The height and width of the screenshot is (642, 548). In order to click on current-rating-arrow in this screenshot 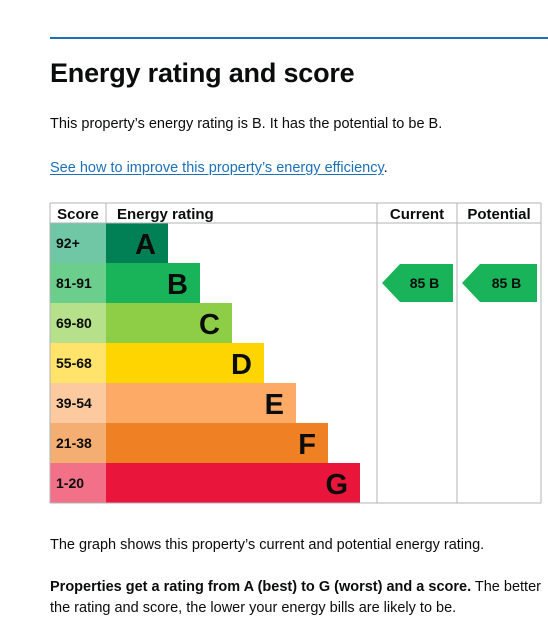, I will do `click(417, 283)`.